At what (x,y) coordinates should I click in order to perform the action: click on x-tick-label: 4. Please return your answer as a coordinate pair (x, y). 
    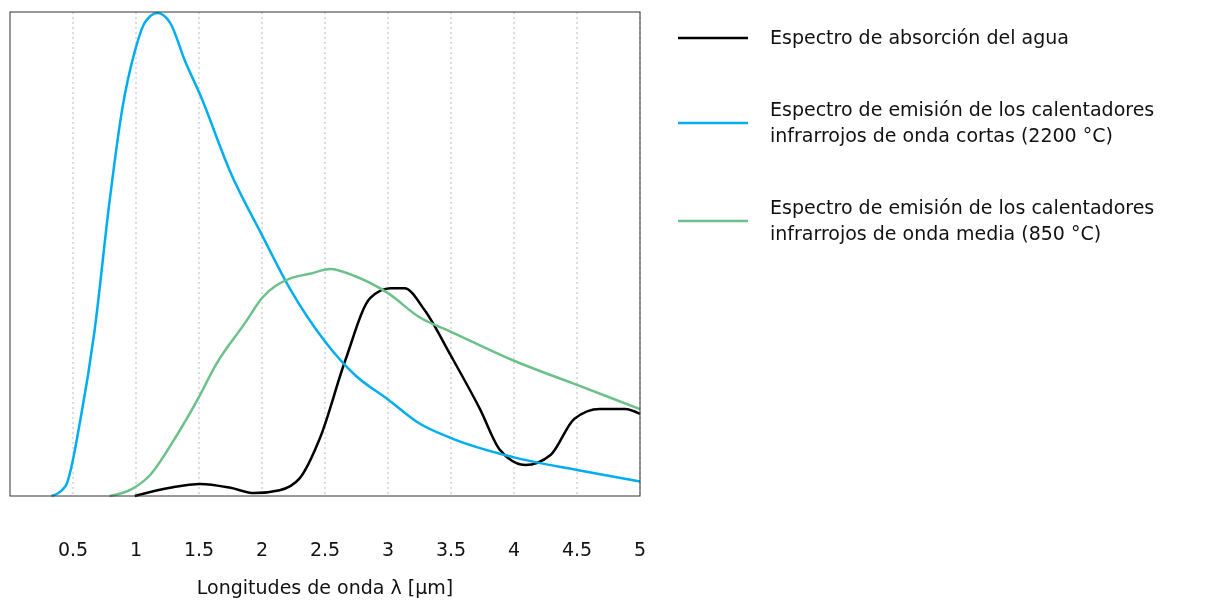
    Looking at the image, I should click on (514, 549).